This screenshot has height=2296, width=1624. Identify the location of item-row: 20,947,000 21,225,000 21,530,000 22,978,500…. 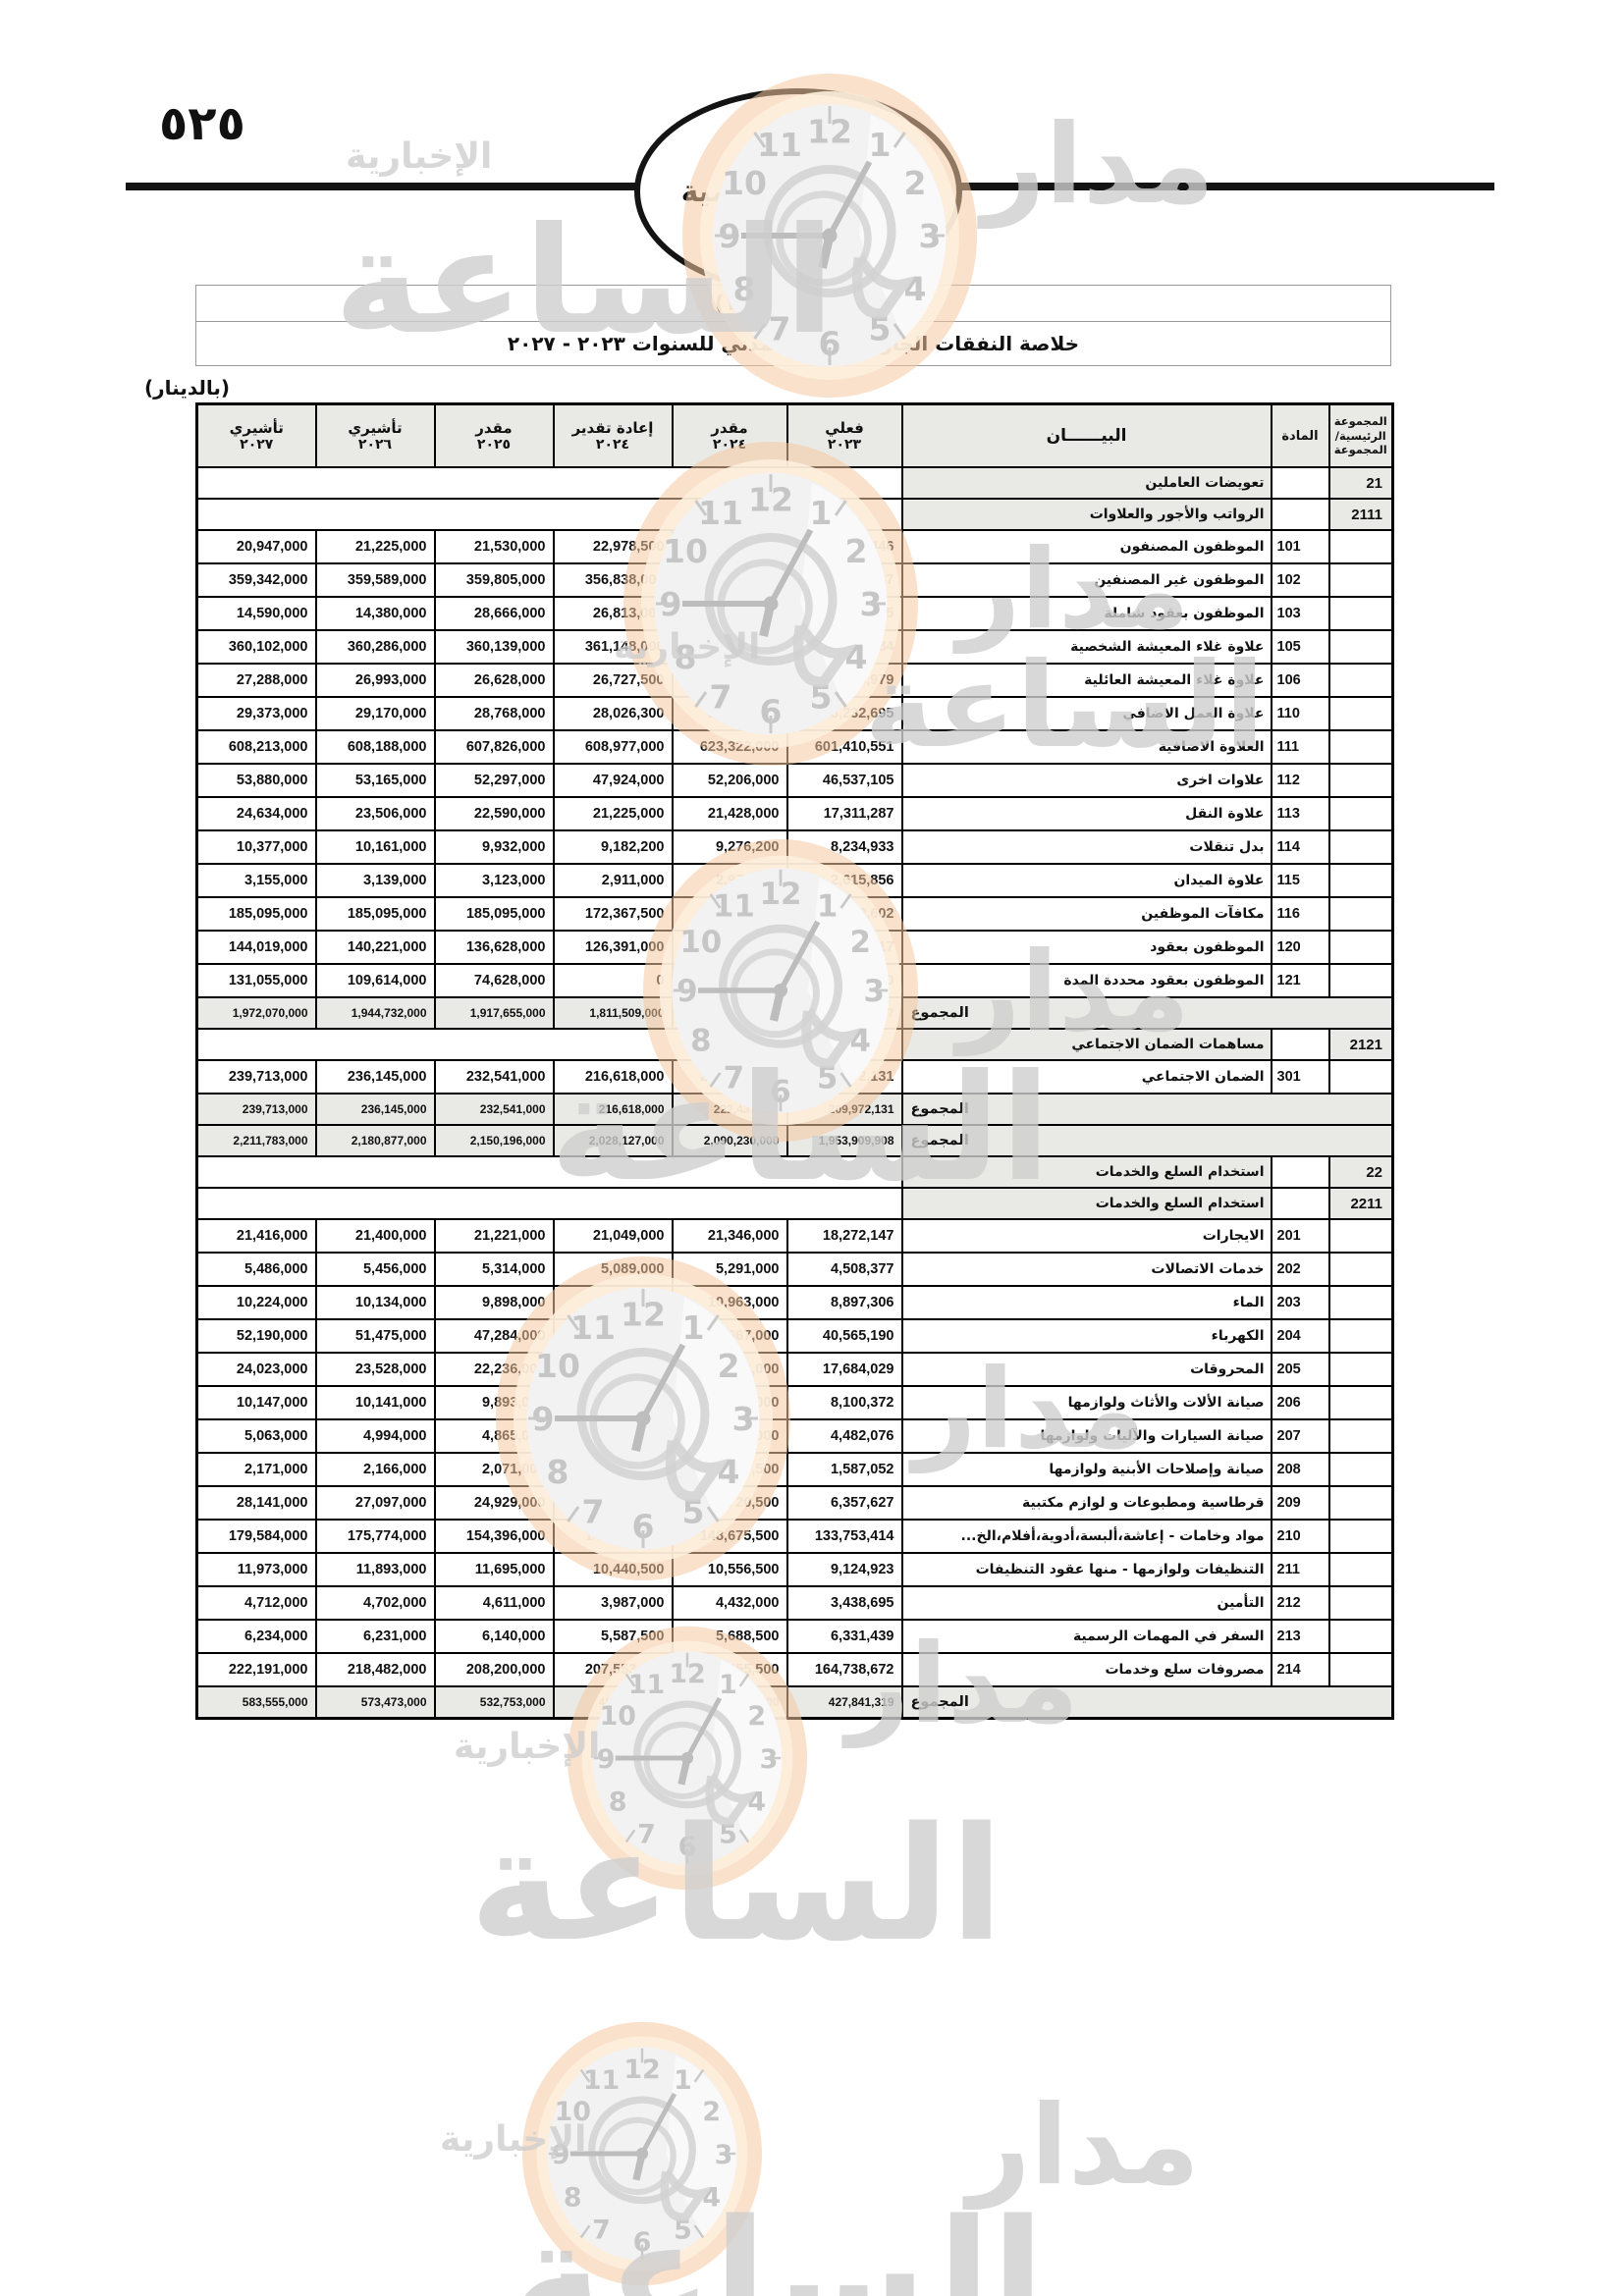
(794, 546).